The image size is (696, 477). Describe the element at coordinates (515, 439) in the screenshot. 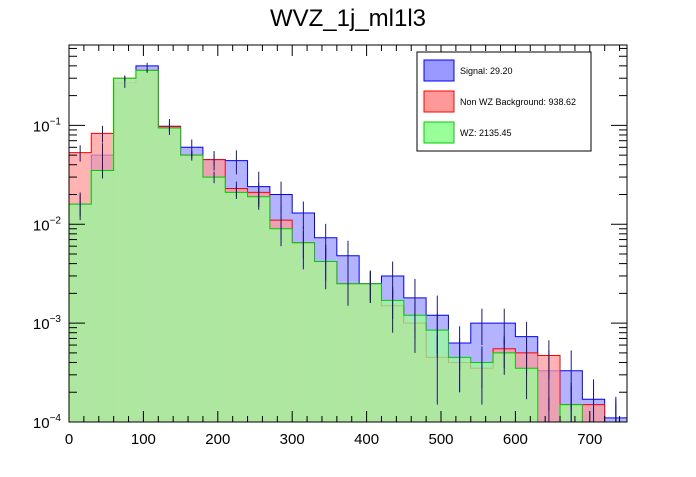

I see `x-tick-label: 600` at that location.